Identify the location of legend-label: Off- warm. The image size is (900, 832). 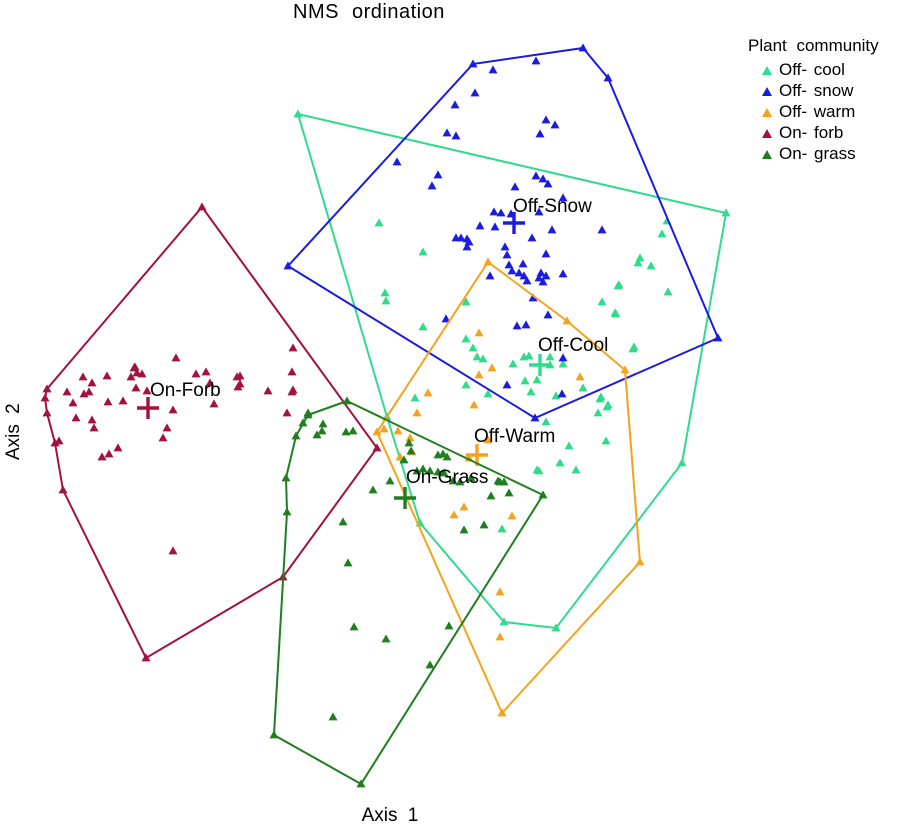
(817, 111).